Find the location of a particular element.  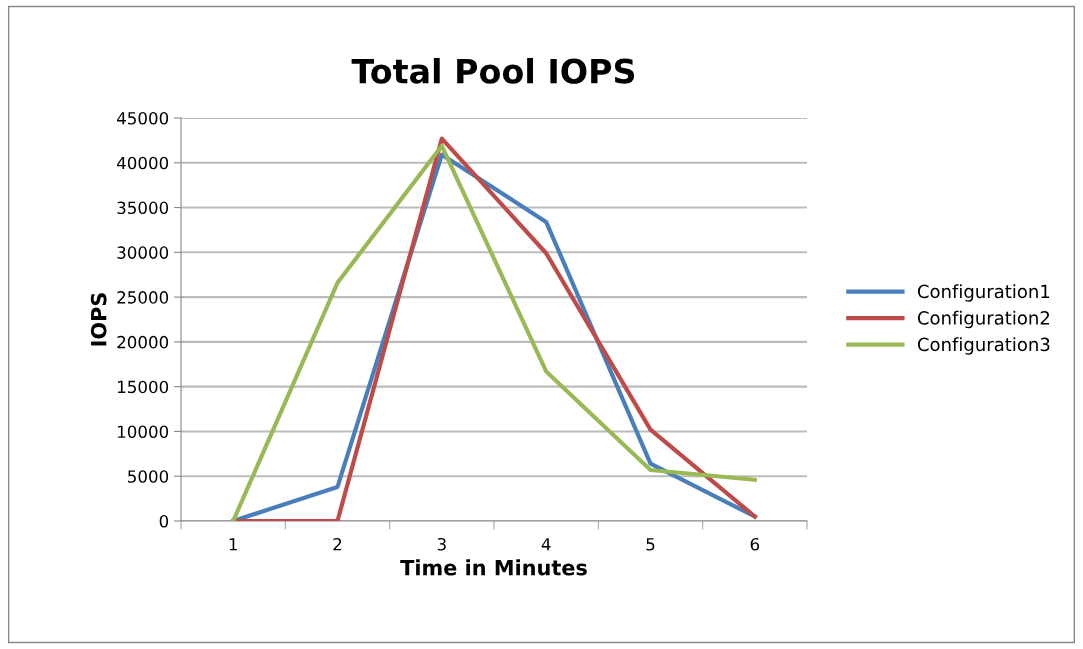

x-axis-title: Time in Minutes is located at coordinates (493, 567).